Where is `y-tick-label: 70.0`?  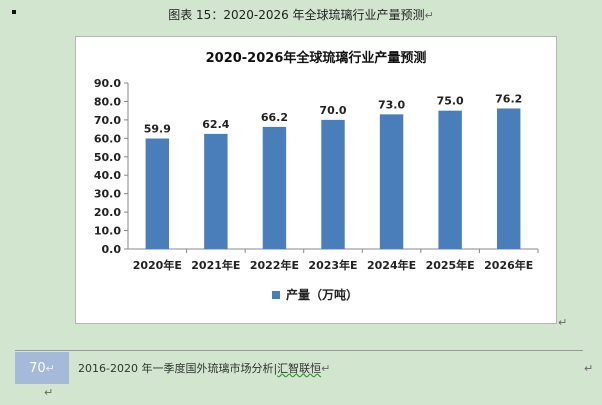
y-tick-label: 70.0 is located at coordinates (107, 120).